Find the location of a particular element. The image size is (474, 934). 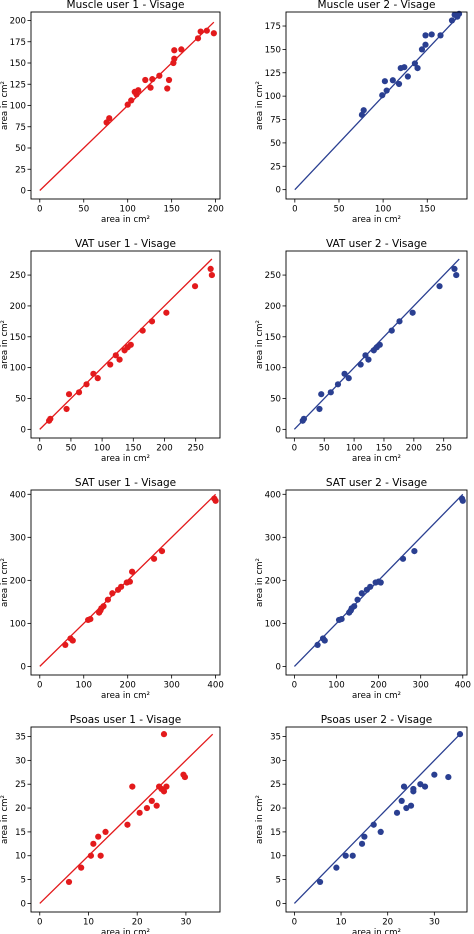

x-tick-label: 200 is located at coordinates (378, 686).